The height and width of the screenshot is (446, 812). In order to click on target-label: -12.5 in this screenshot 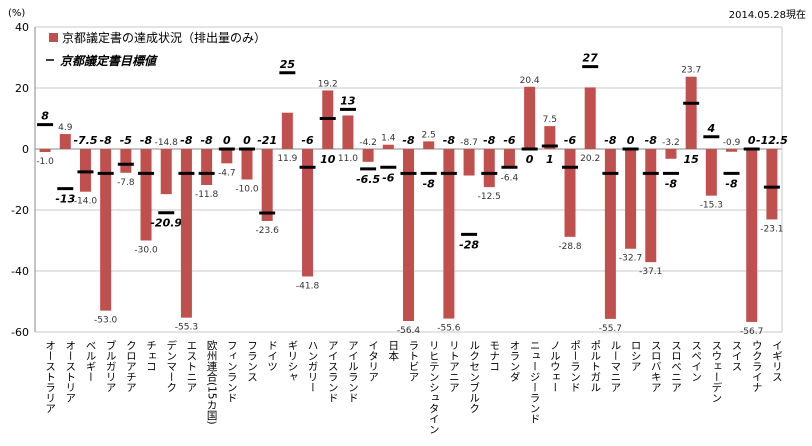, I will do `click(772, 140)`.